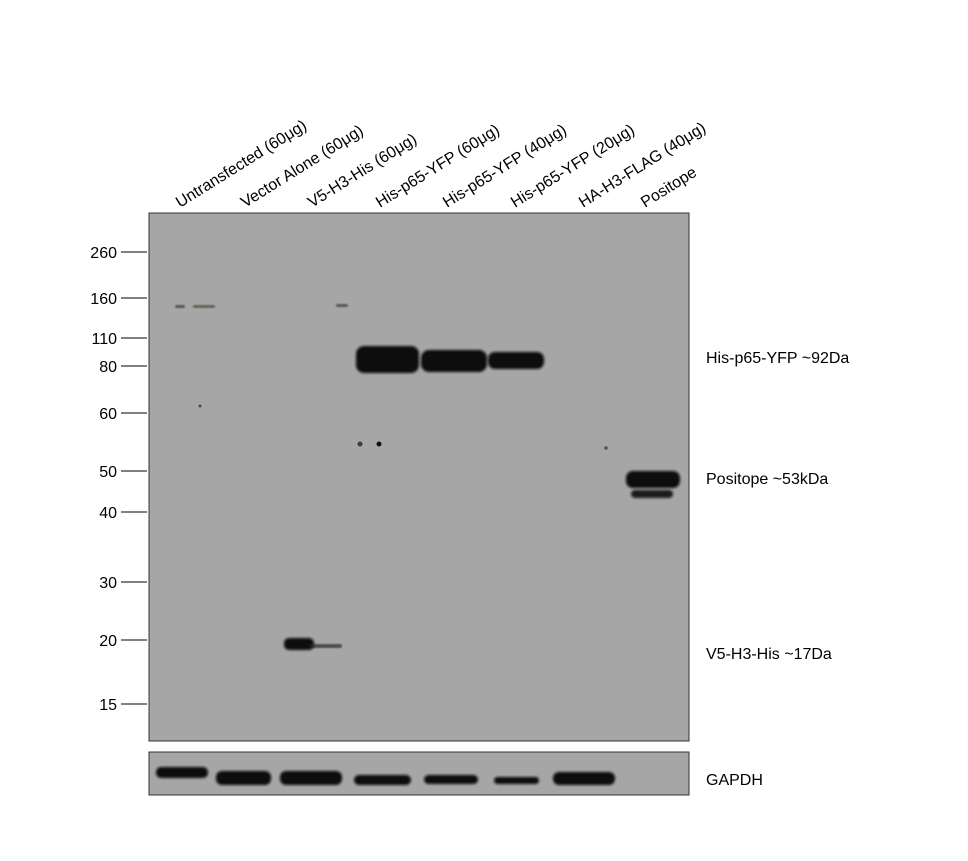  I want to click on gapdh-bands, so click(385, 776).